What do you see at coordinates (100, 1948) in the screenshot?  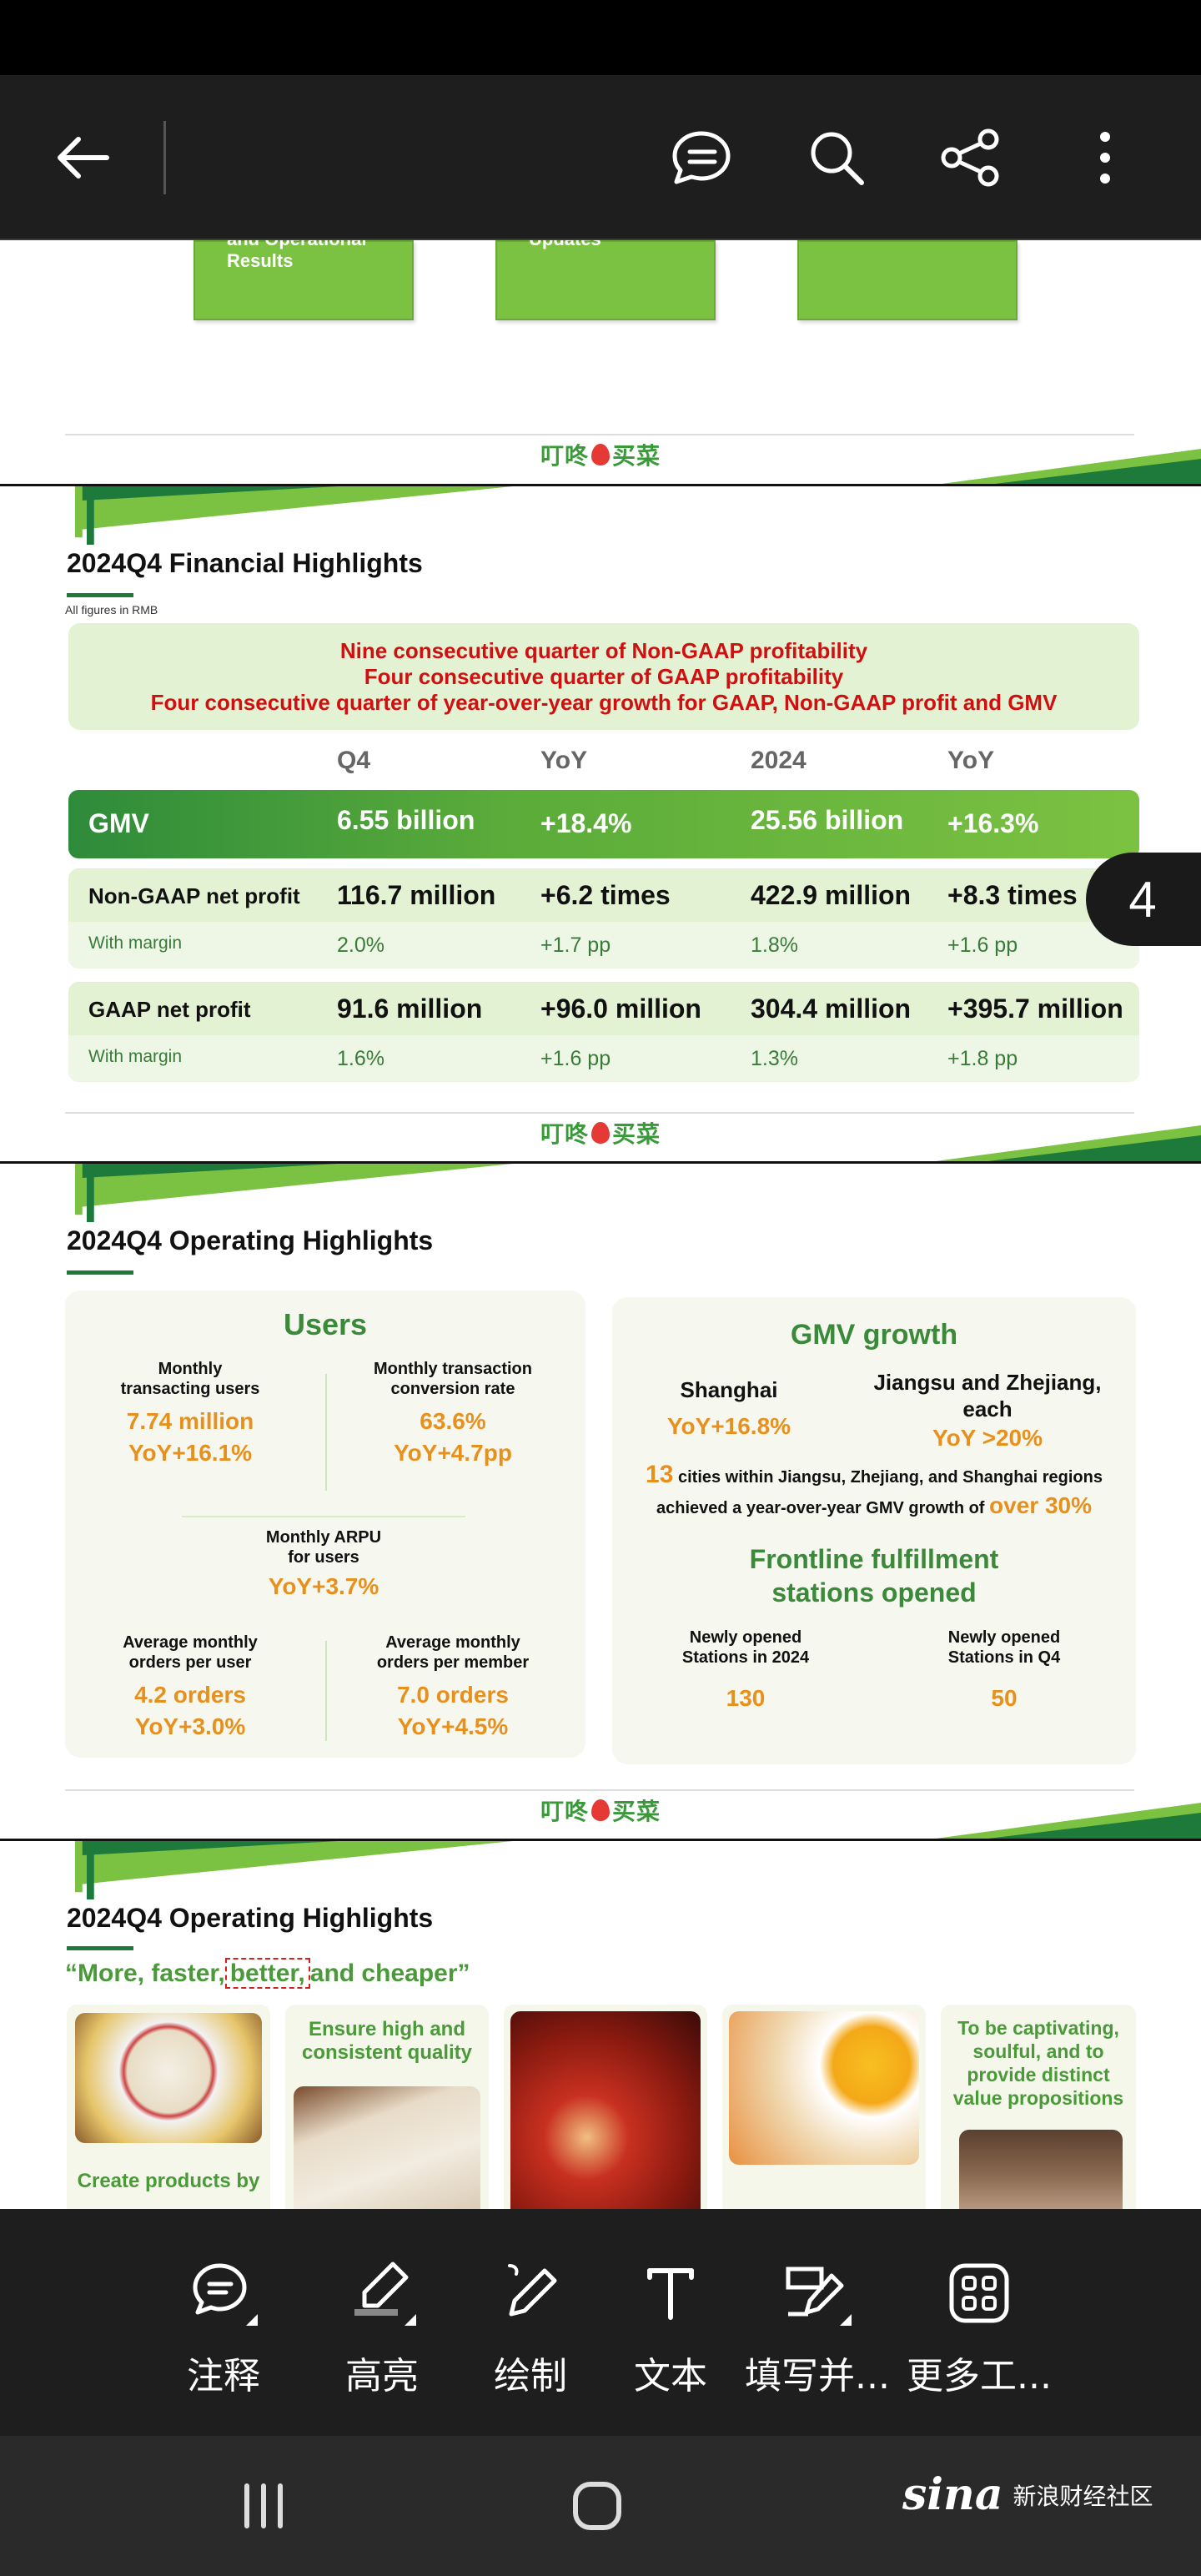 I see `title-underline` at bounding box center [100, 1948].